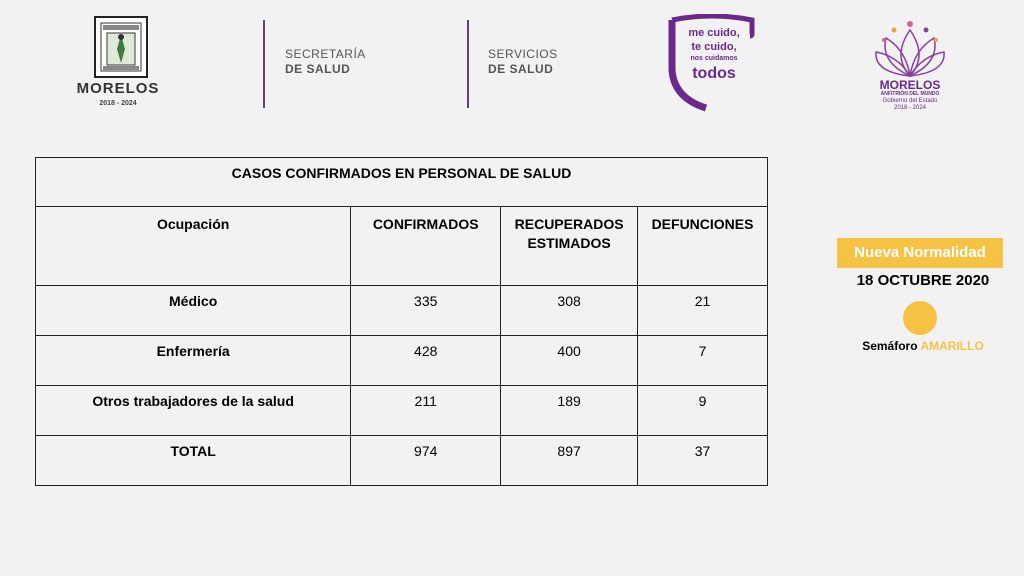  I want to click on table-row: Enfermería 428 400 7, so click(401, 360).